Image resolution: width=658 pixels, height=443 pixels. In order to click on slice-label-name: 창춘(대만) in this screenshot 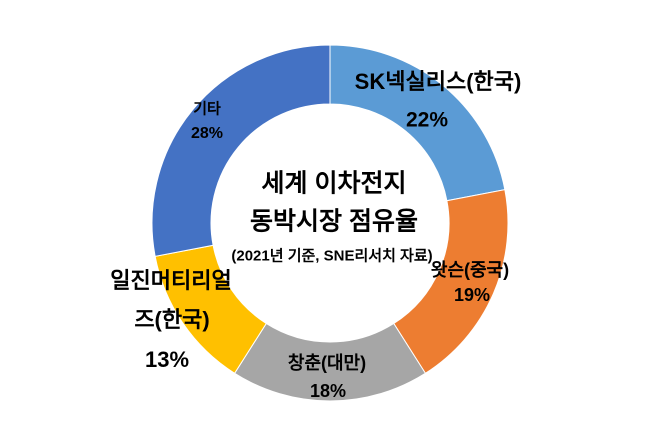, I will do `click(327, 363)`.